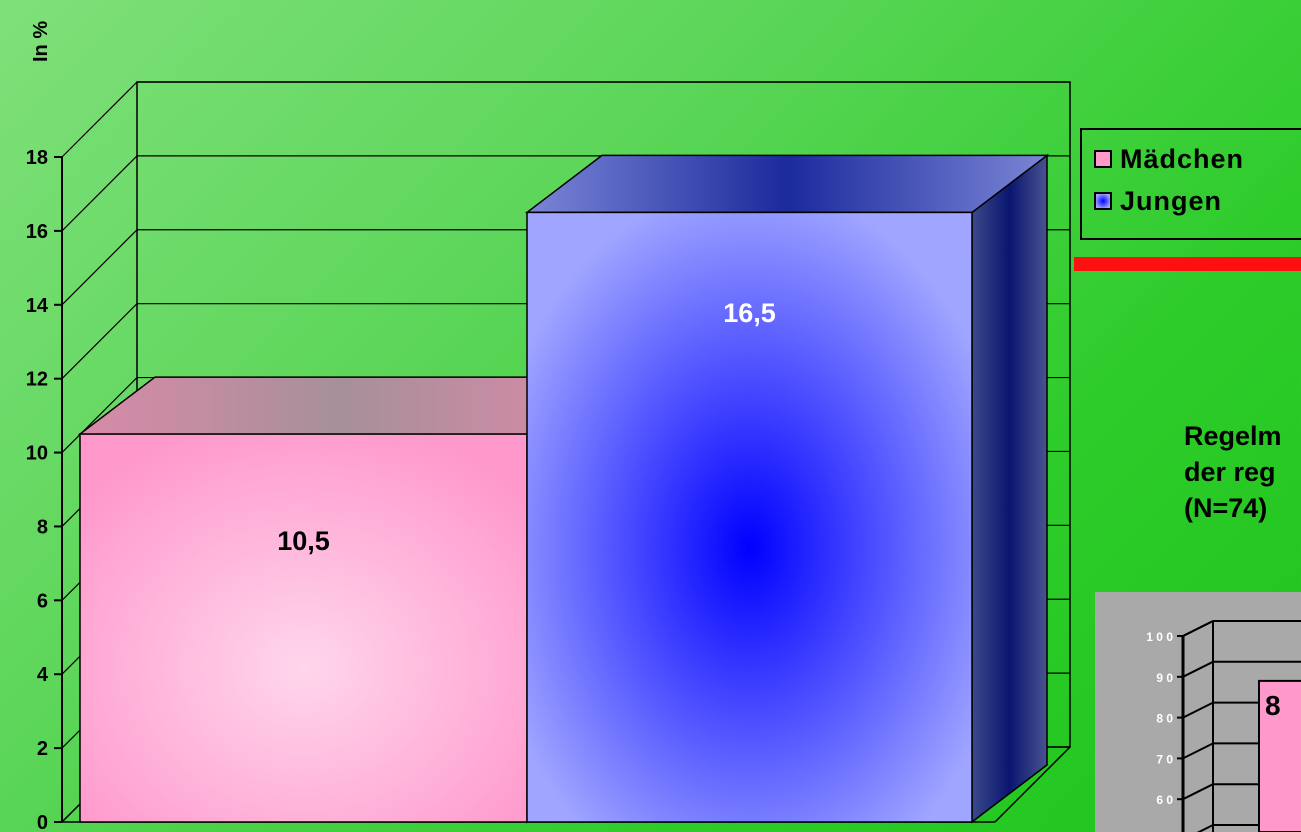 Image resolution: width=1301 pixels, height=832 pixels. What do you see at coordinates (1103, 159) in the screenshot?
I see `legend-swatch-maedchen` at bounding box center [1103, 159].